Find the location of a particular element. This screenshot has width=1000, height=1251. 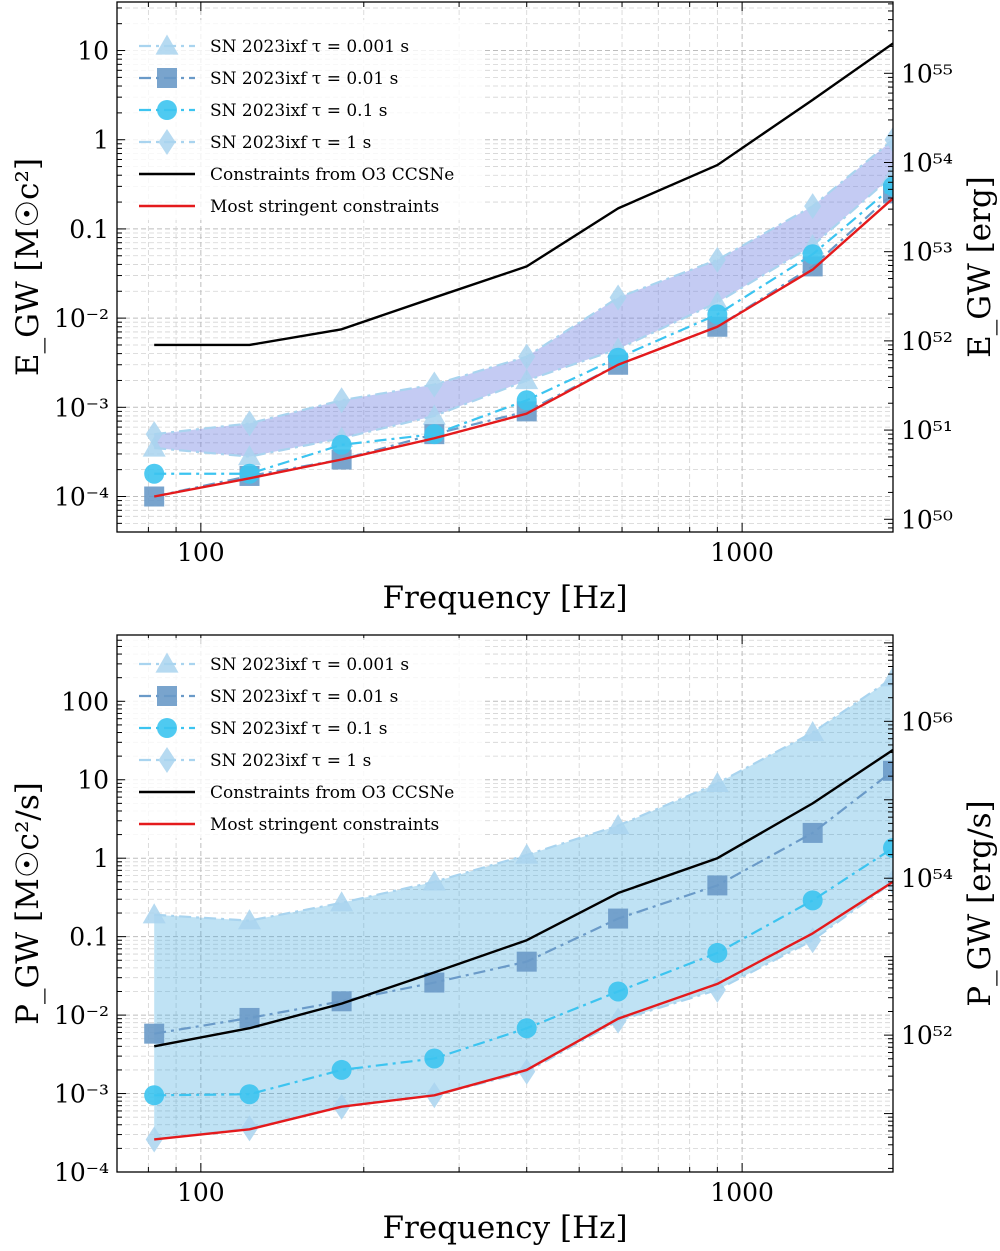

legend-item-5: Most stringent constraints is located at coordinates (289, 825).